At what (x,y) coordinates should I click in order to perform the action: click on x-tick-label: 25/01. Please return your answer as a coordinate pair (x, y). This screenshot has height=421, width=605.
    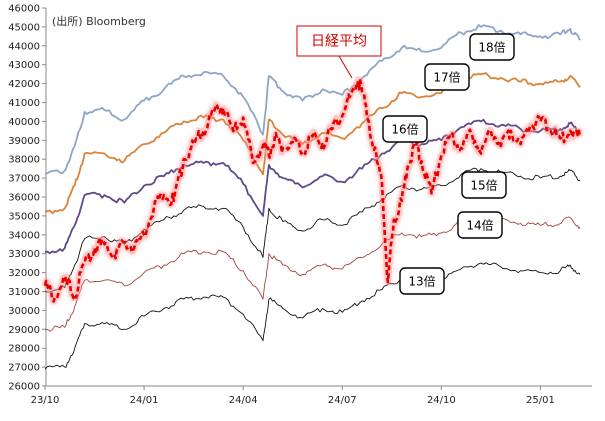
    Looking at the image, I should click on (540, 400).